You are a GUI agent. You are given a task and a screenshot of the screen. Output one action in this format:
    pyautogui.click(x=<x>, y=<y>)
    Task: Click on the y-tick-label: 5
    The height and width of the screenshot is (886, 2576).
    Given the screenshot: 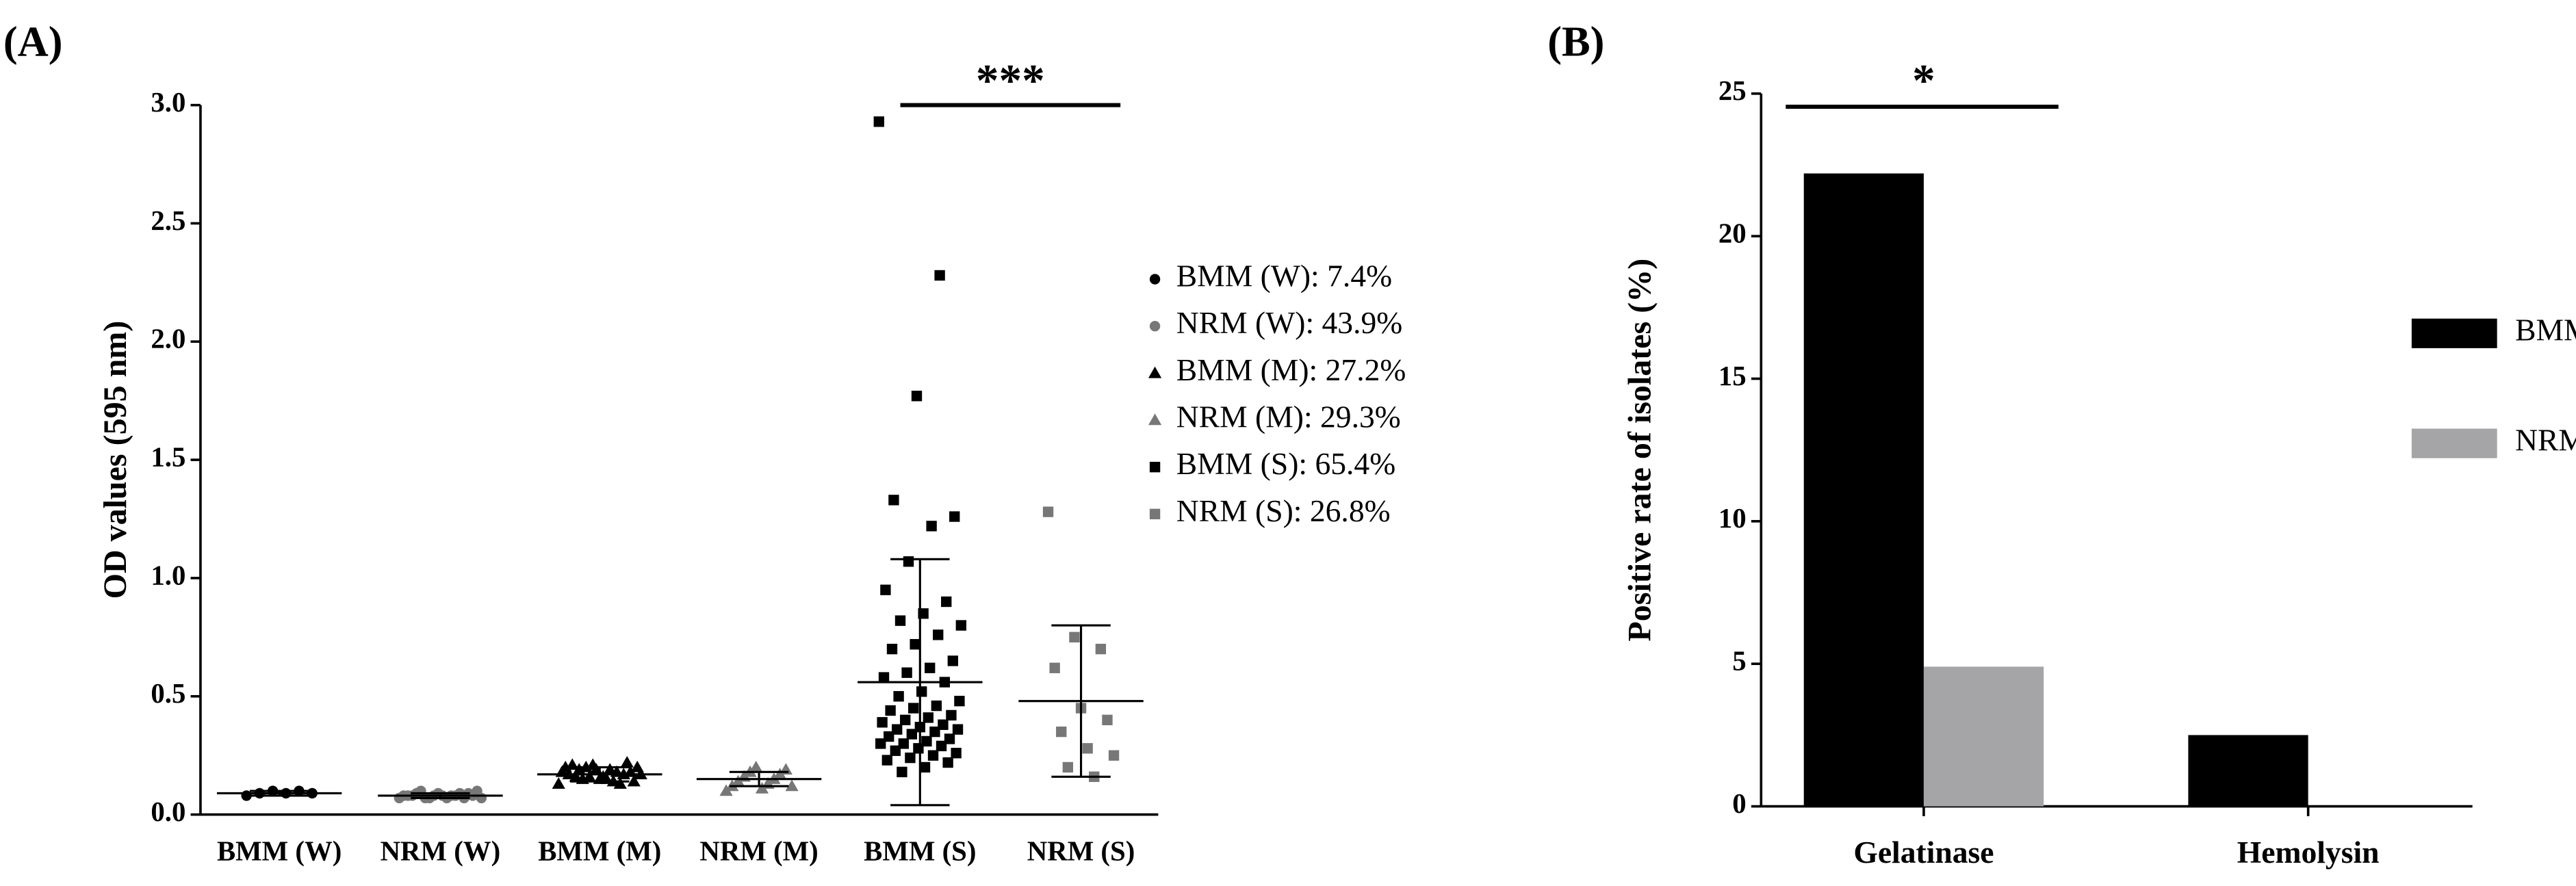 What is the action you would take?
    pyautogui.click(x=1739, y=661)
    